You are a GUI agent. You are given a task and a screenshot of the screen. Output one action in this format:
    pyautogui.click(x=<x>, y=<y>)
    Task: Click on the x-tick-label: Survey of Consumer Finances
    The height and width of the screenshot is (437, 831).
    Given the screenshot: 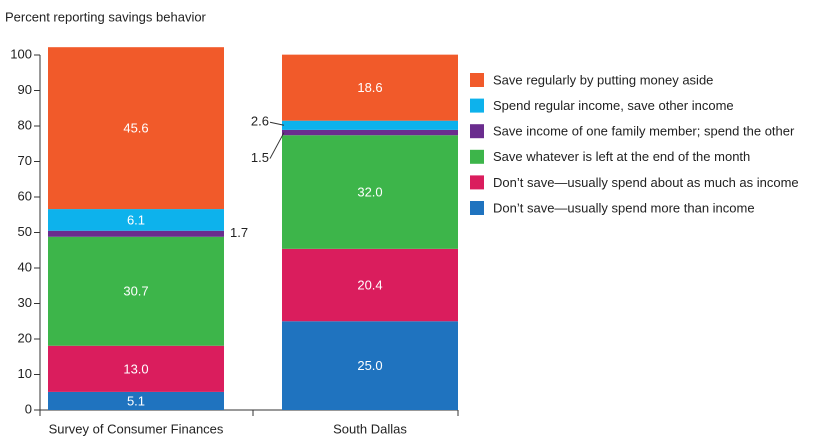 What is the action you would take?
    pyautogui.click(x=136, y=428)
    